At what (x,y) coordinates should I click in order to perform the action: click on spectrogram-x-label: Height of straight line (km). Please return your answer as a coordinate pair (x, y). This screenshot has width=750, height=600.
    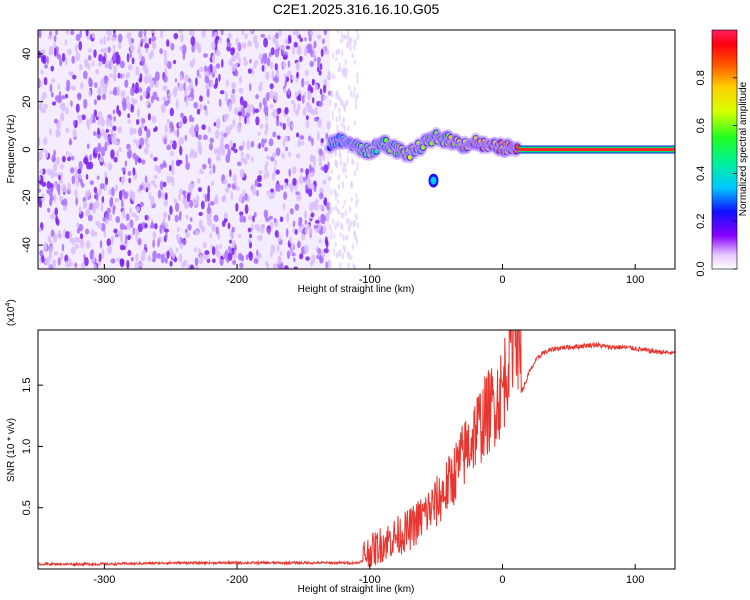
    Looking at the image, I should click on (356, 289).